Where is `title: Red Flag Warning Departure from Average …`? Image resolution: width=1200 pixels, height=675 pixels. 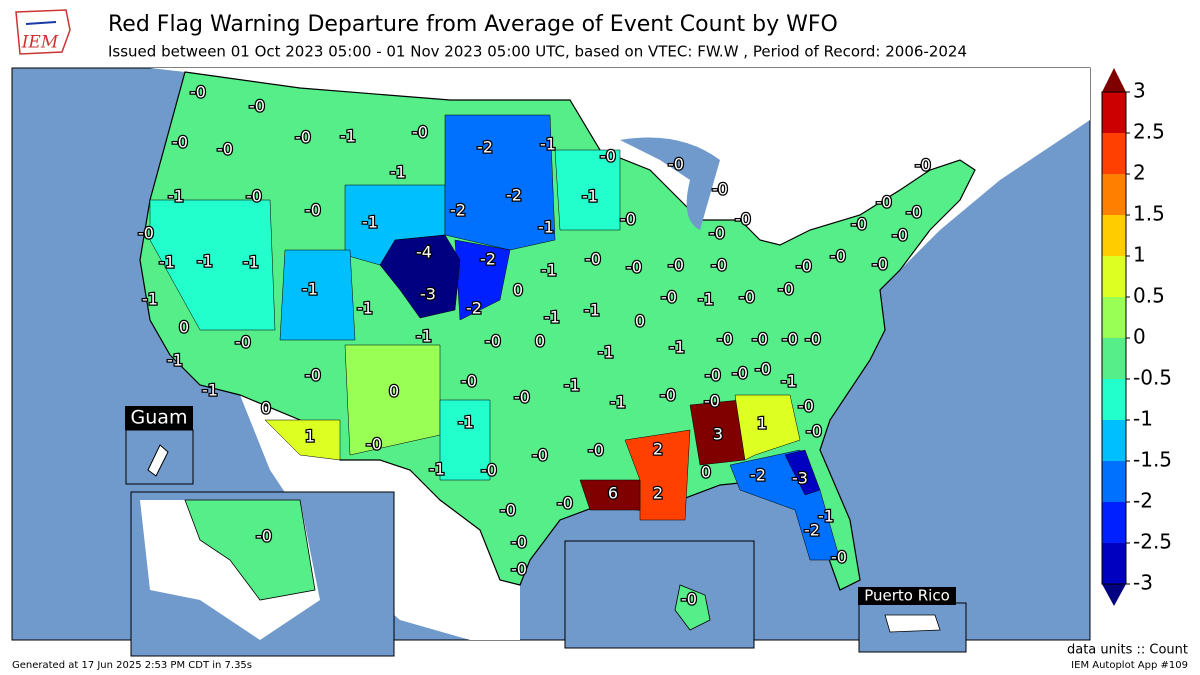 title: Red Flag Warning Departure from Average … is located at coordinates (473, 24).